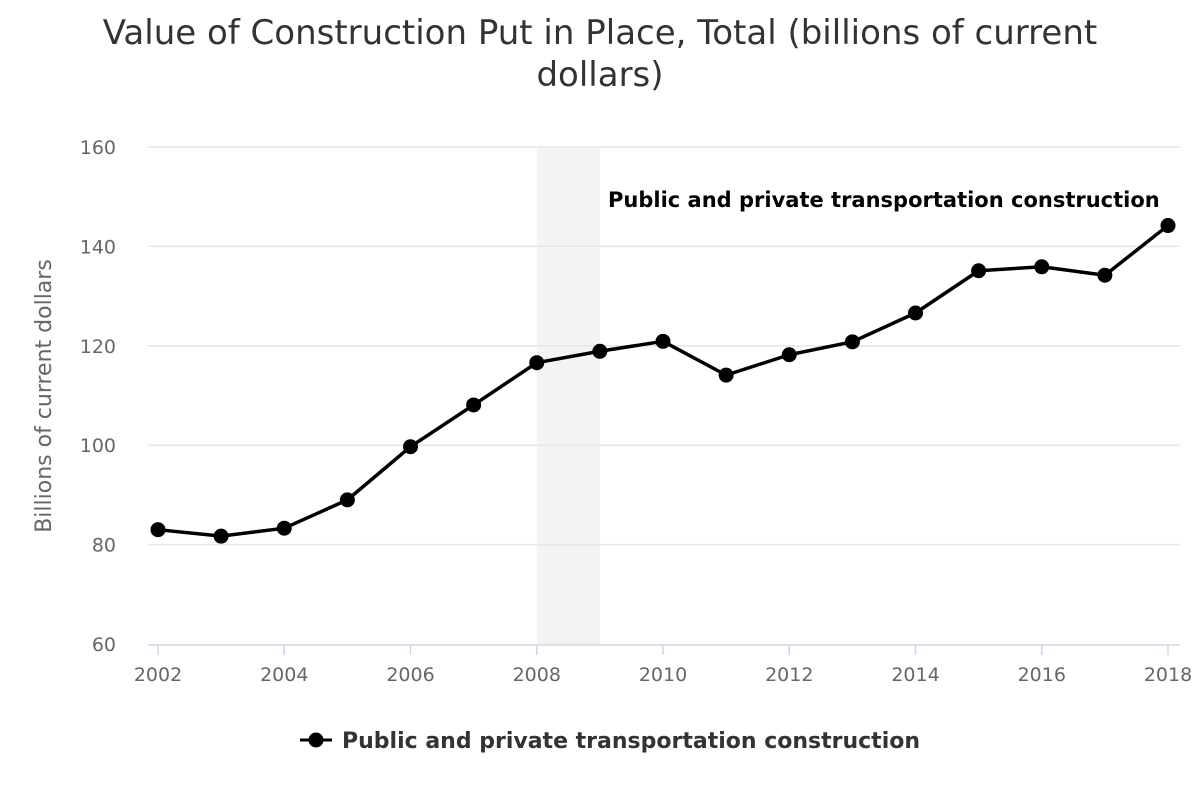 The height and width of the screenshot is (800, 1200). I want to click on y-tick-label: 120, so click(98, 347).